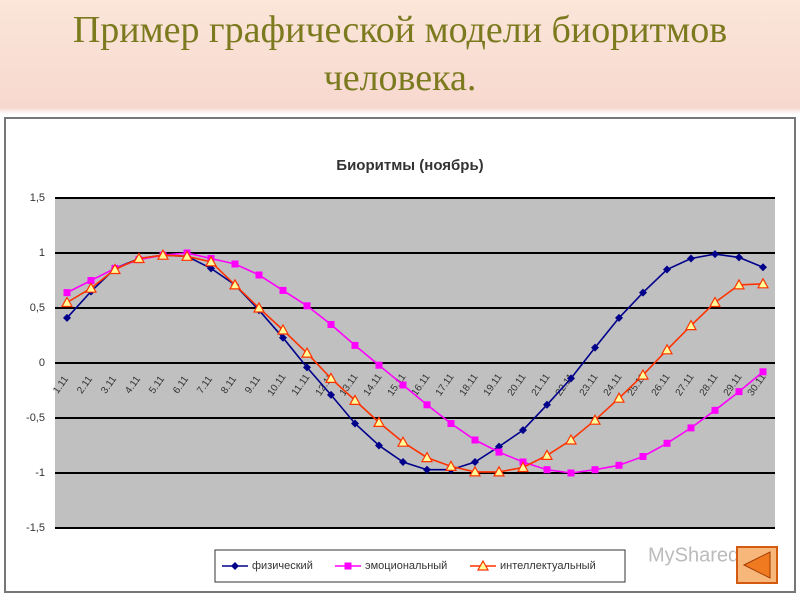 This screenshot has height=600, width=800. Describe the element at coordinates (548, 566) in the screenshot. I see `legend-label: интеллектуальный` at that location.